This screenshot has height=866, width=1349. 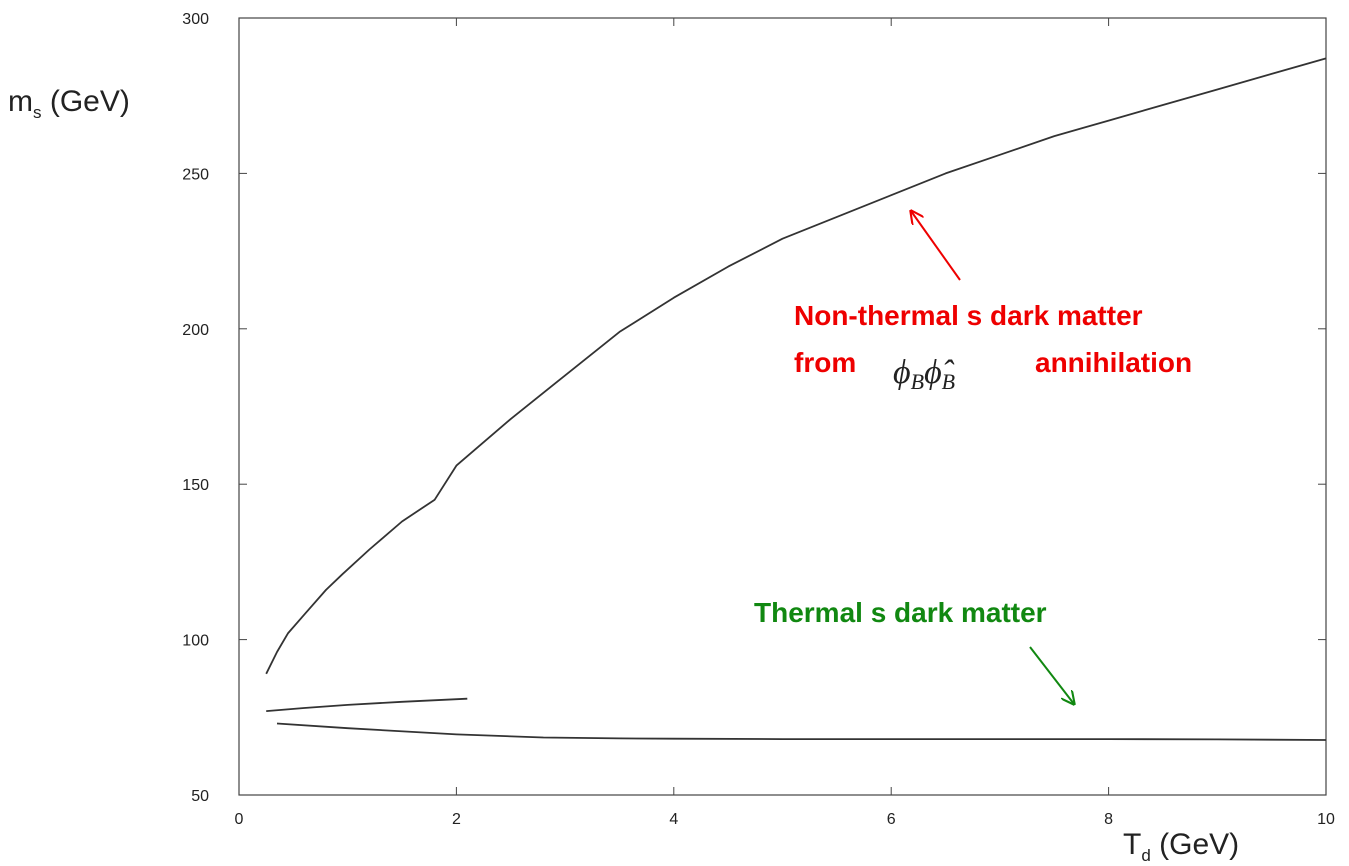 What do you see at coordinates (86, 101) in the screenshot?
I see `y-axis-label-unit: (GeV)` at bounding box center [86, 101].